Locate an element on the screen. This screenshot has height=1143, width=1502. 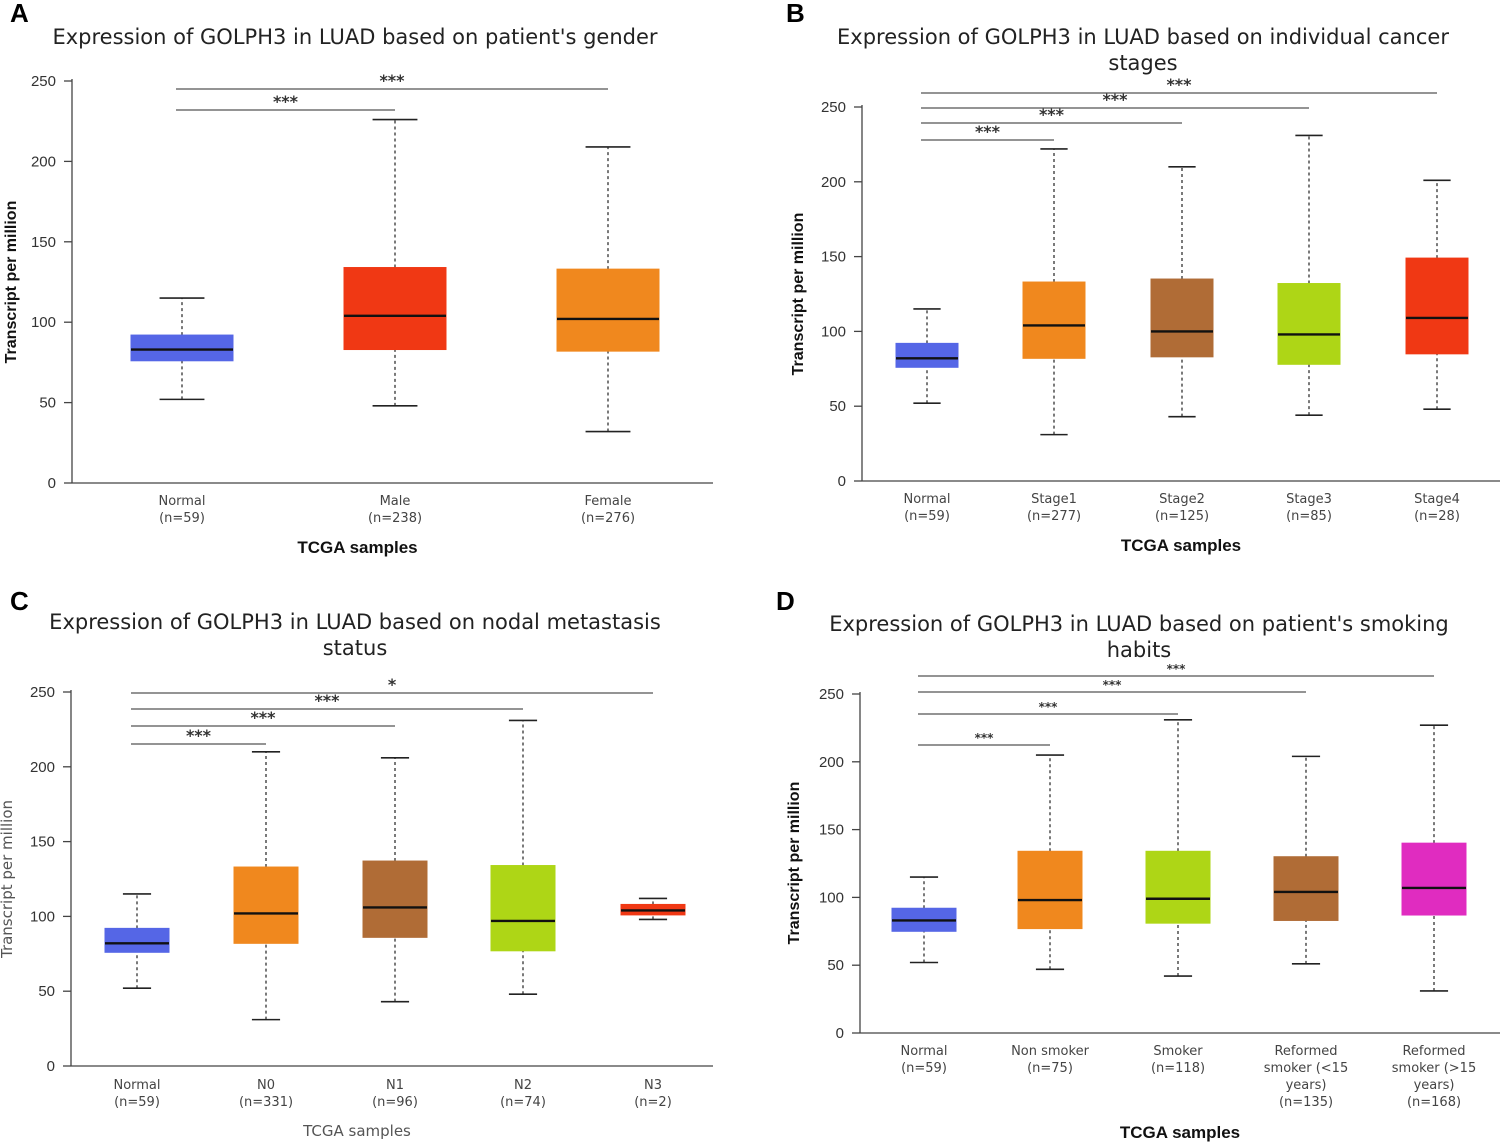
panel-label: A is located at coordinates (19, 14).